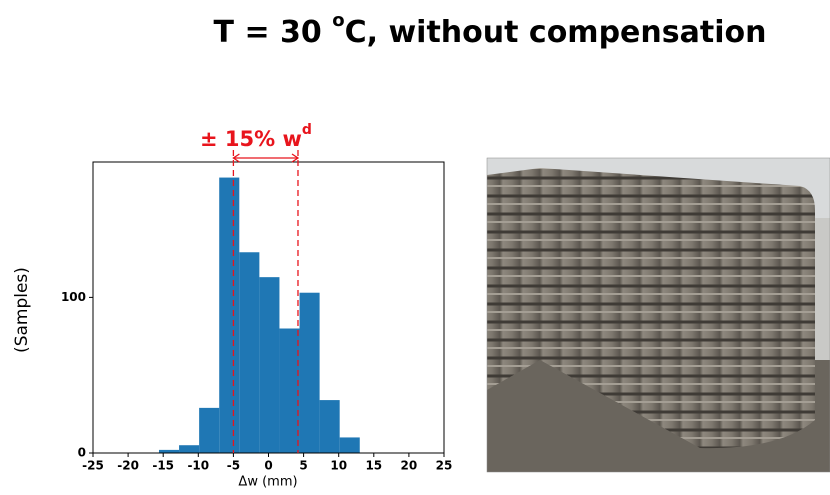 This screenshot has height=495, width=830. What do you see at coordinates (556, 32) in the screenshot?
I see `title-part: C, without compensation` at bounding box center [556, 32].